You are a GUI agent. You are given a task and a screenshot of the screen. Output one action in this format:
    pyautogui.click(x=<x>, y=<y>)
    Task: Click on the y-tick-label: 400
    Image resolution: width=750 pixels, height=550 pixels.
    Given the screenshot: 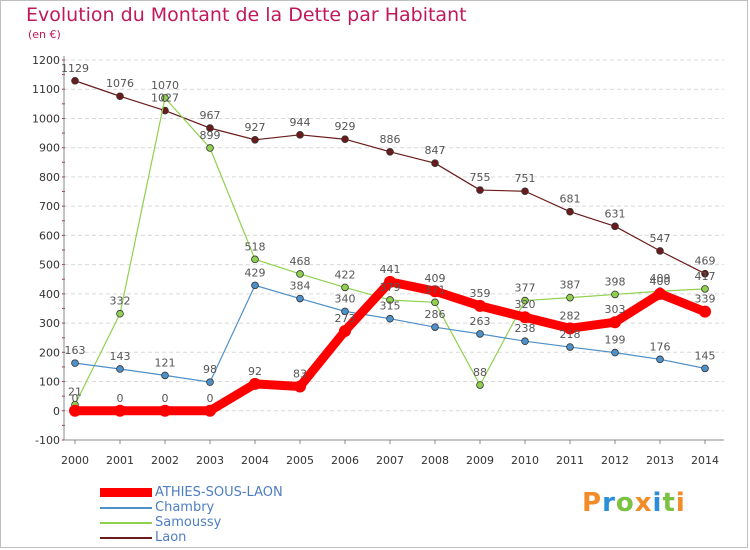 What is the action you would take?
    pyautogui.click(x=49, y=294)
    